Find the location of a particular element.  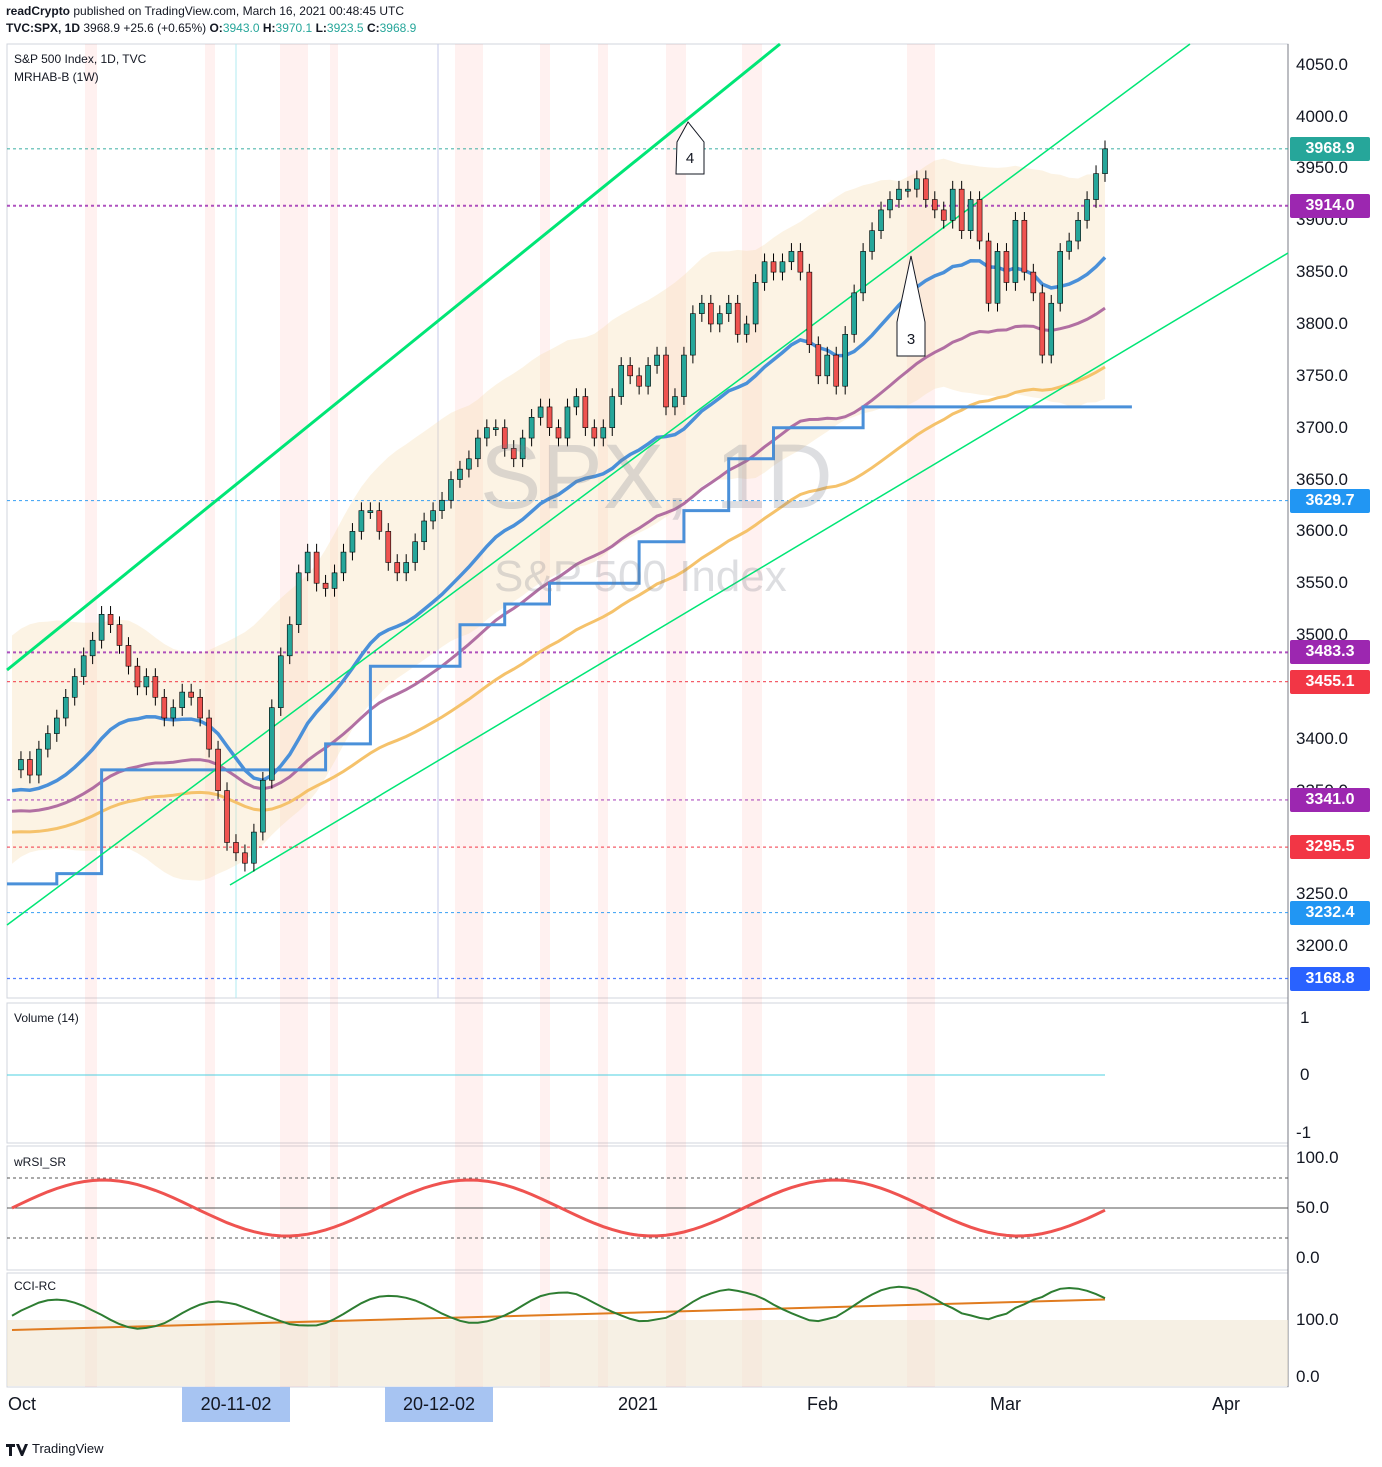

callout-4-bubble is located at coordinates (690, 148).